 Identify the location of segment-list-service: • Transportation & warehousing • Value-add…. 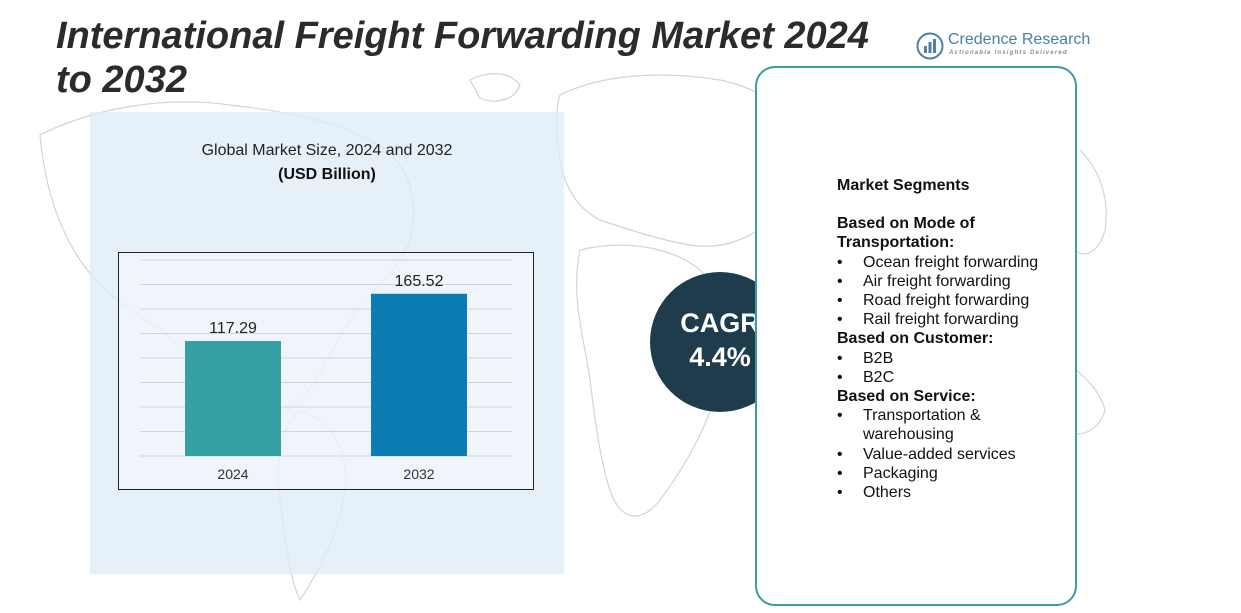
(955, 454).